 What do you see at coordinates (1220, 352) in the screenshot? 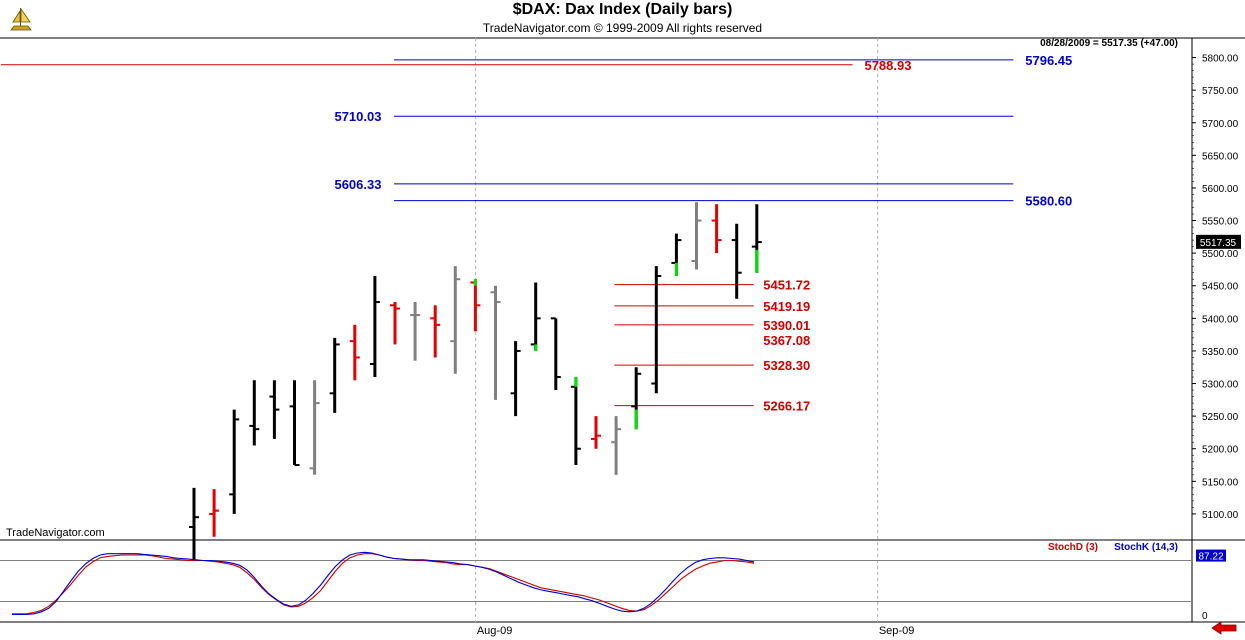
I see `y-tick-label: 5350.00` at bounding box center [1220, 352].